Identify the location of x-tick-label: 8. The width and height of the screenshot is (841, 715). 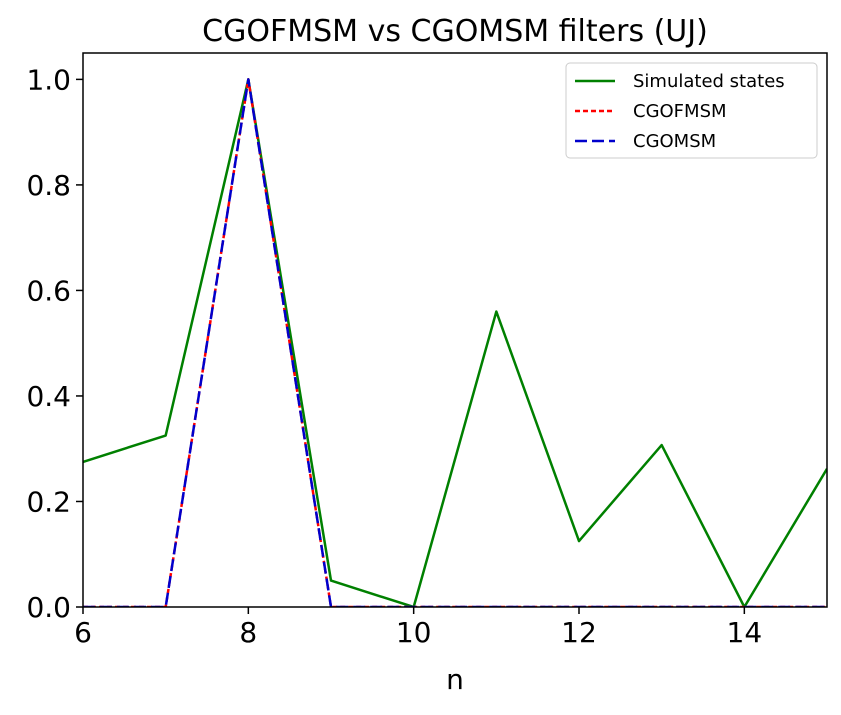
(248, 632).